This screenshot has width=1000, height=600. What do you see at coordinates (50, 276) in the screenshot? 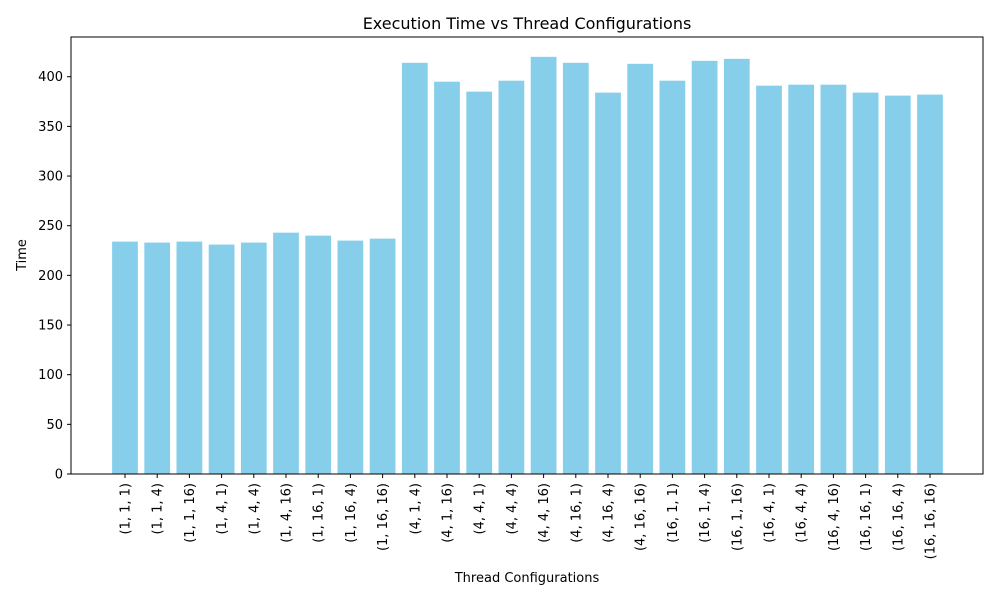
I see `y-tick-label: 200` at bounding box center [50, 276].